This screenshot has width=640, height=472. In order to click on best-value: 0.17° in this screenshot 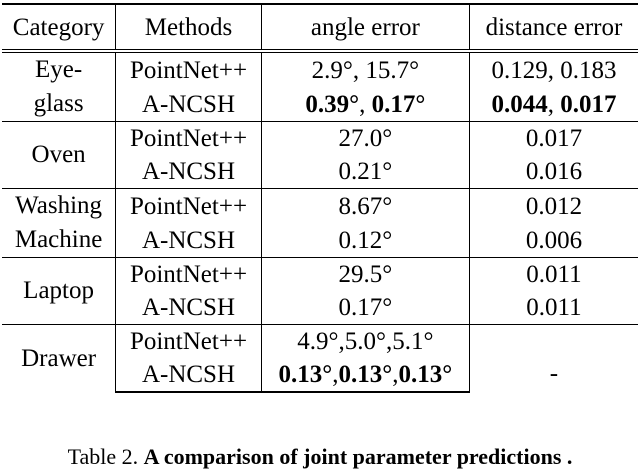, I will do `click(398, 104)`.